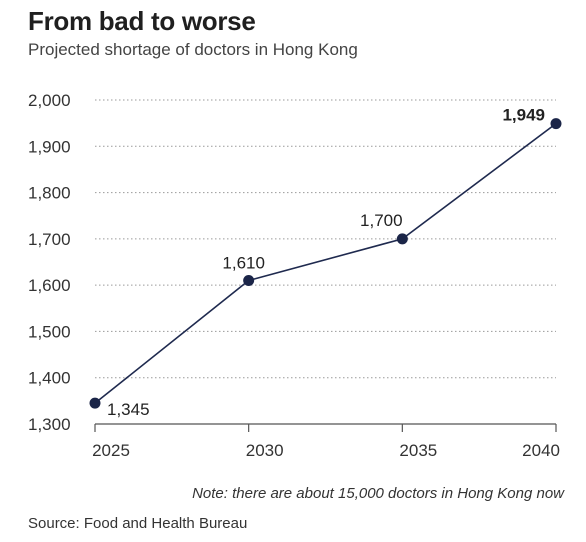  I want to click on x-tick-label: 2025, so click(111, 450).